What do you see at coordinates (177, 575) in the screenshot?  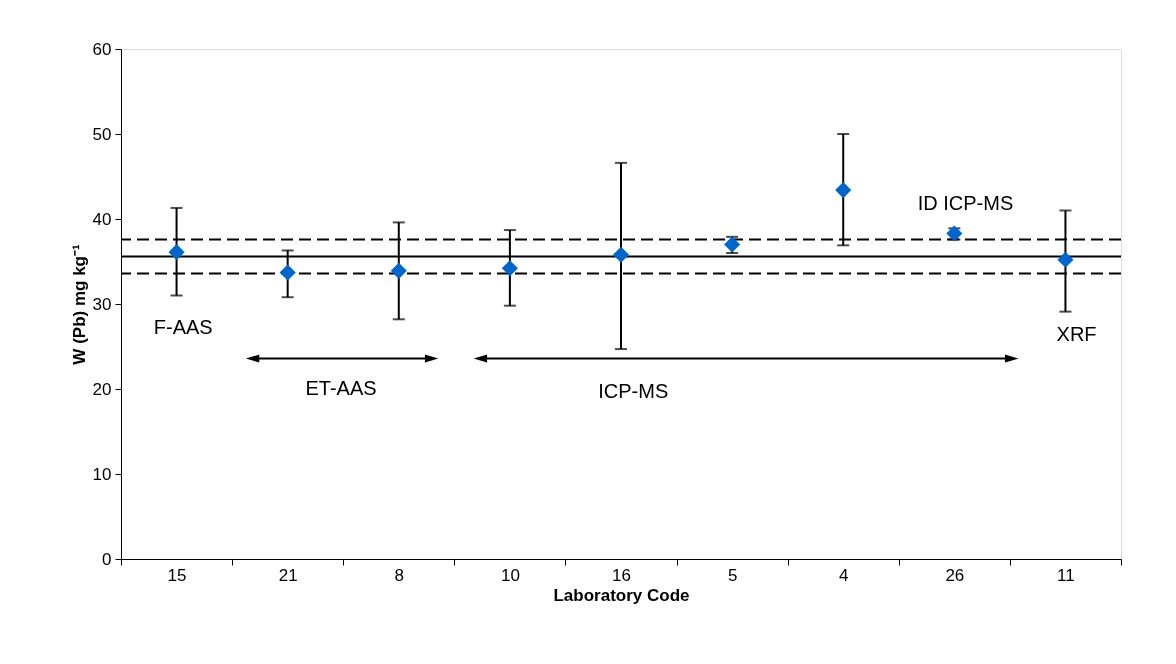 I see `x-tick-label: 15` at bounding box center [177, 575].